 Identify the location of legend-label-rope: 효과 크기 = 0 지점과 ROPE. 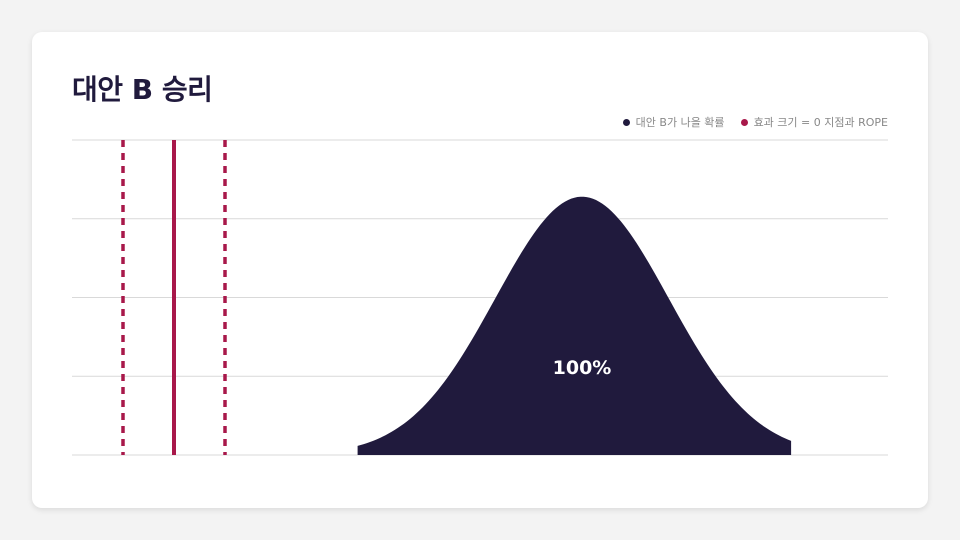
(820, 122).